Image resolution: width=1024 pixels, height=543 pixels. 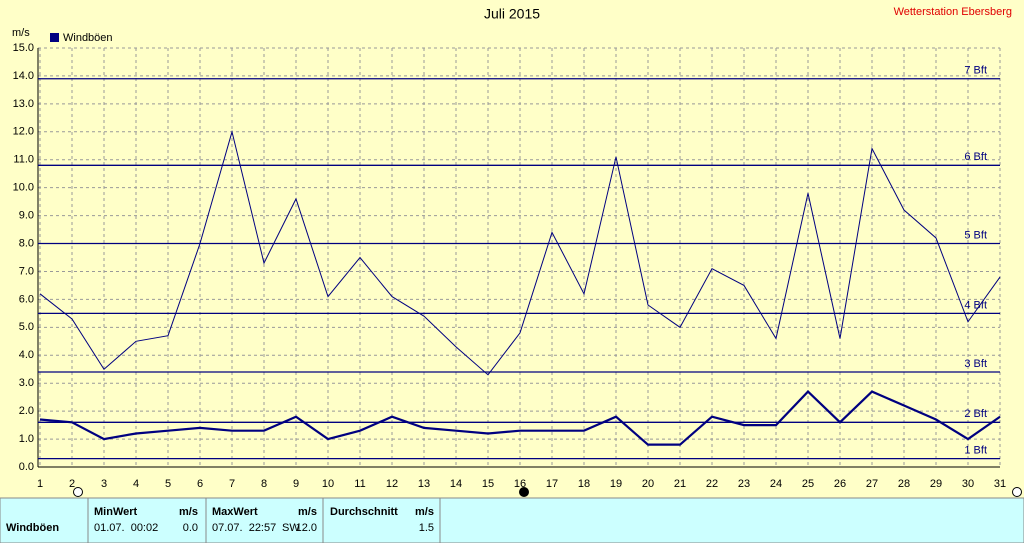 What do you see at coordinates (116, 512) in the screenshot?
I see `table-header: MinWert` at bounding box center [116, 512].